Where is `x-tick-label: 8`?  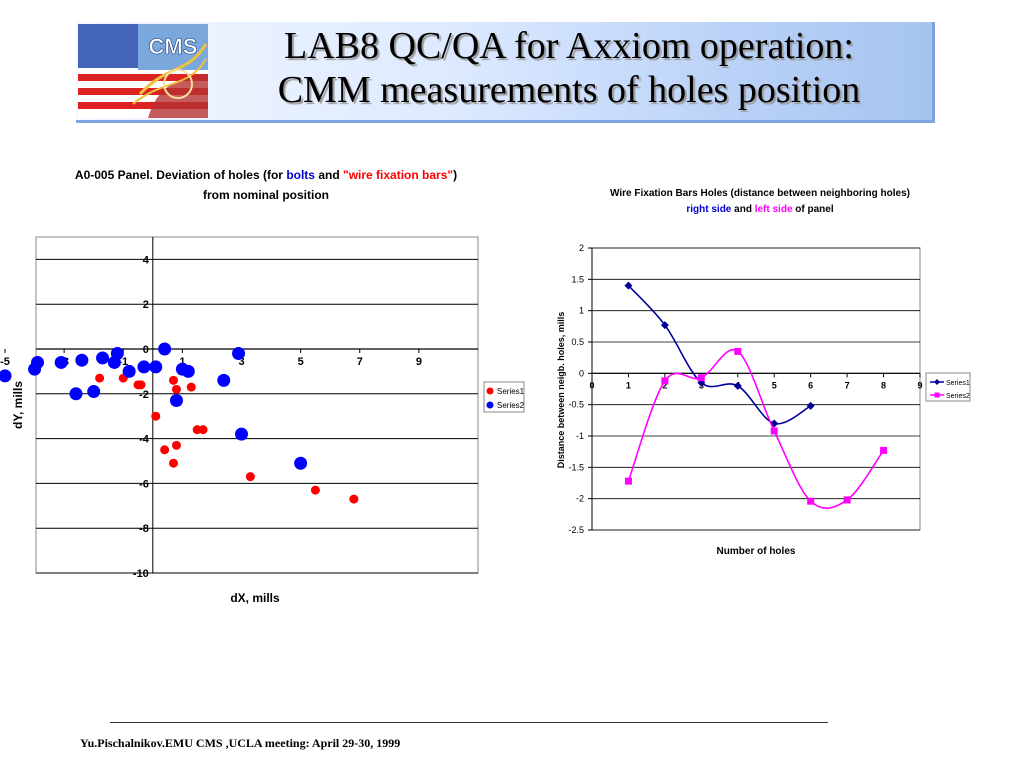
x-tick-label: 8 is located at coordinates (883, 385).